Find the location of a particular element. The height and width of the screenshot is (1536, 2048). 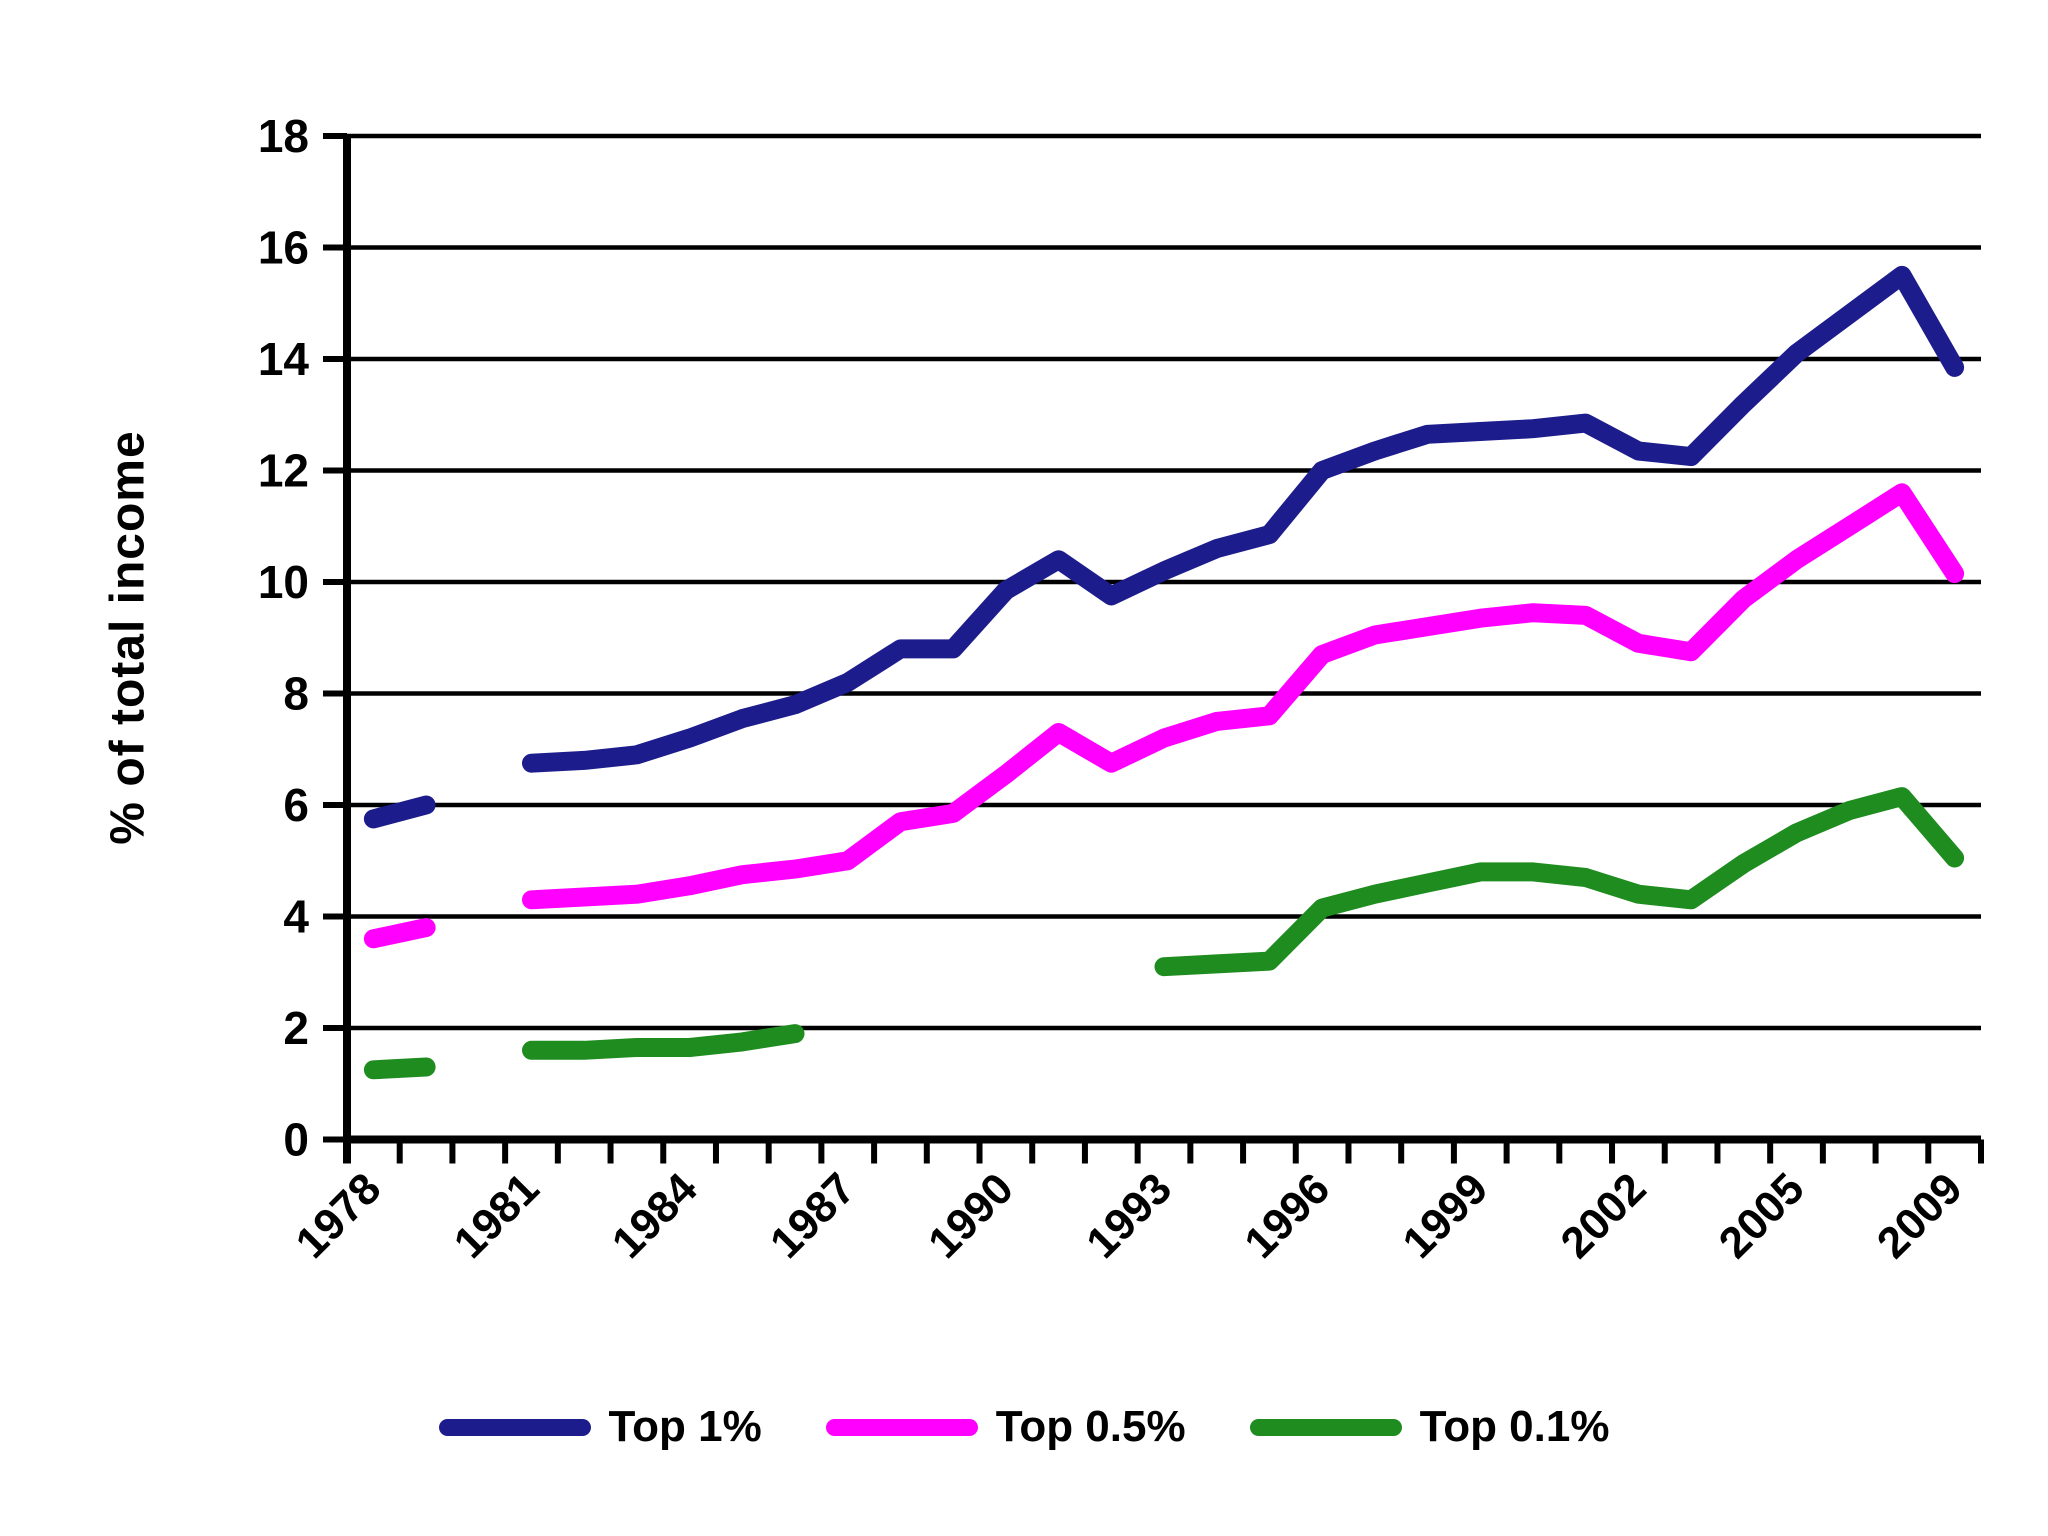

svg-text: 18 is located at coordinates (283, 136).